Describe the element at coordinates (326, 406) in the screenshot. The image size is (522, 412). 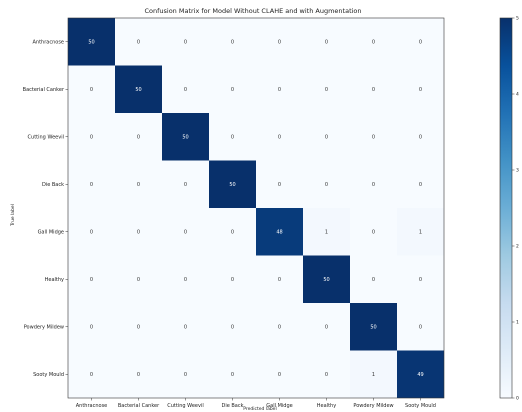
I see `x-tick-label: Healthy` at that location.